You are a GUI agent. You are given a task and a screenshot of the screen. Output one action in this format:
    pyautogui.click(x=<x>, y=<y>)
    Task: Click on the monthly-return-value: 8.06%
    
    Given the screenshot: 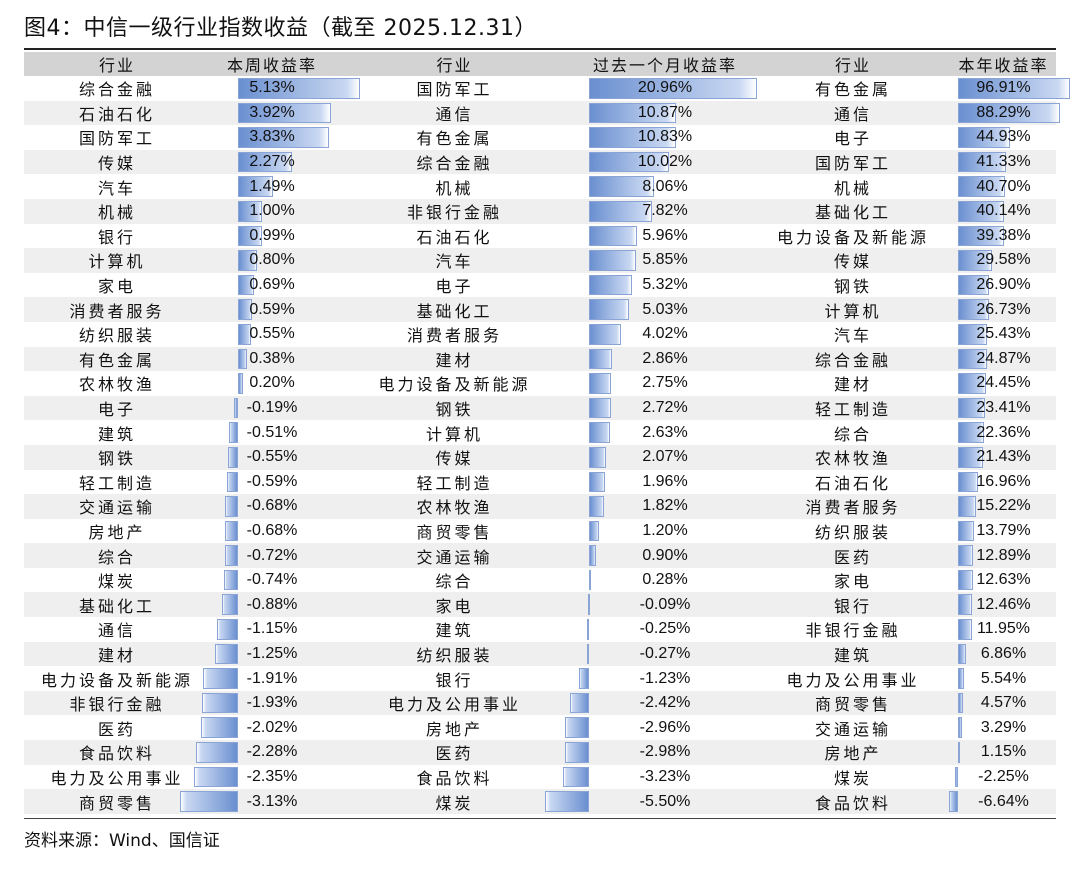 What is the action you would take?
    pyautogui.click(x=665, y=186)
    